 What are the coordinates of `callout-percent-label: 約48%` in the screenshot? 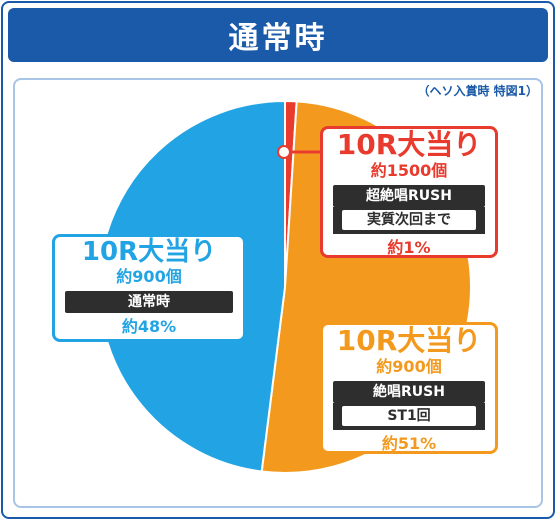 It's located at (149, 326).